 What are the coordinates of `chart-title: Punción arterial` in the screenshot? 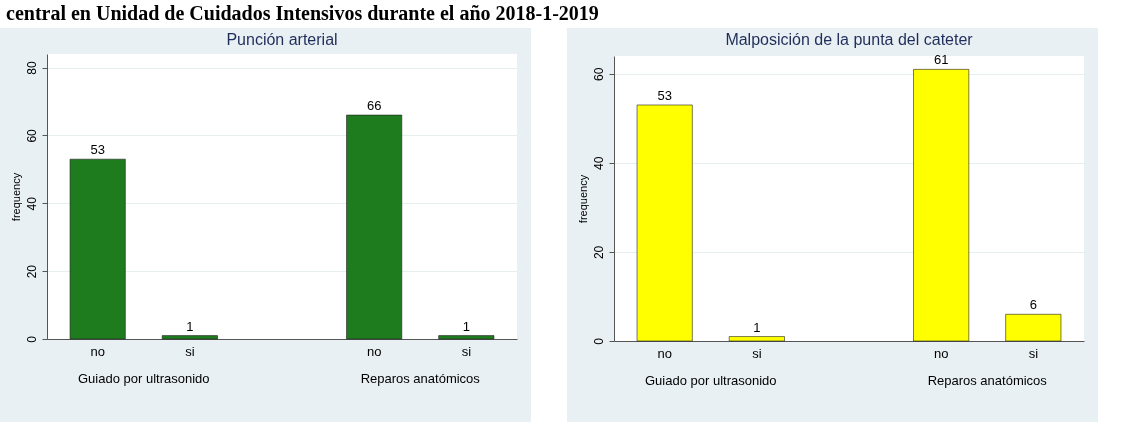 It's located at (282, 39).